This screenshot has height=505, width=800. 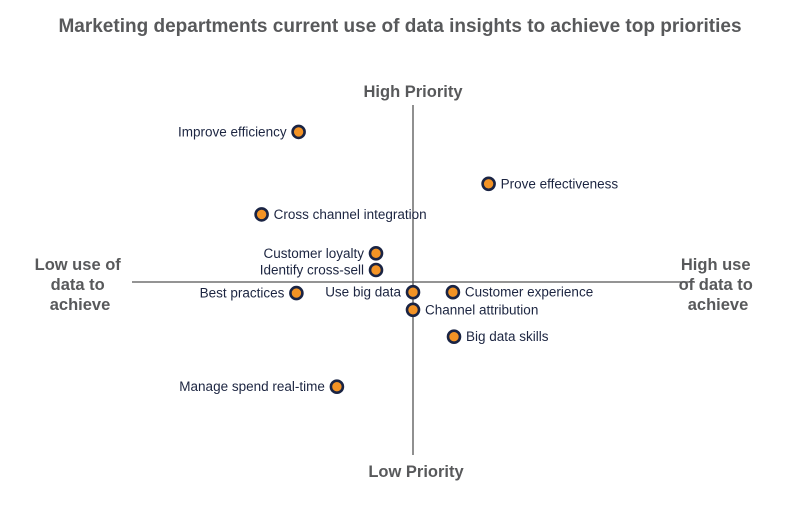 What do you see at coordinates (252, 386) in the screenshot?
I see `data-point-label: Manage spend real-time` at bounding box center [252, 386].